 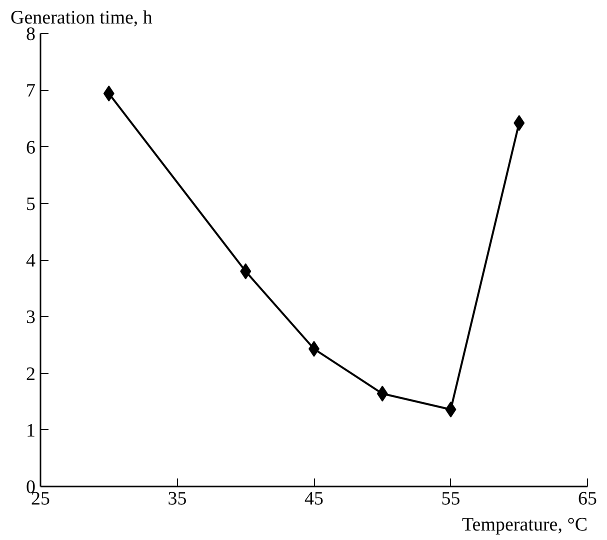 What do you see at coordinates (314, 499) in the screenshot?
I see `x-tick-label: 45` at bounding box center [314, 499].